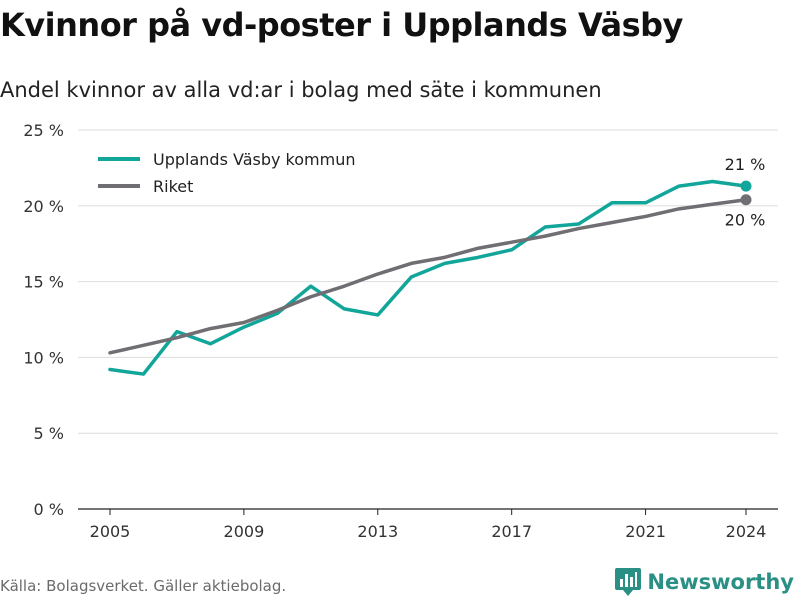  I want to click on x-tick-label: 2009, so click(244, 531).